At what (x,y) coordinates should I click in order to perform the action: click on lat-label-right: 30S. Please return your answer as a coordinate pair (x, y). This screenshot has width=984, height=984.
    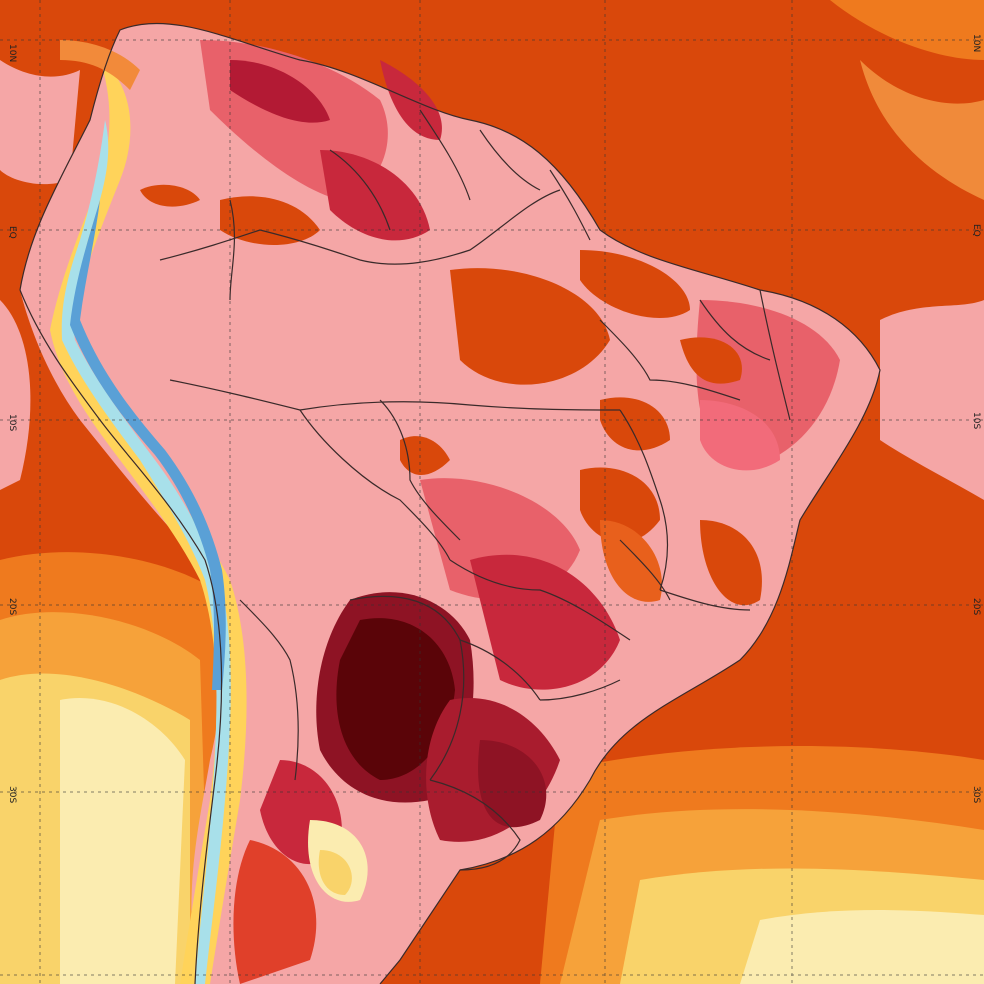
    Looking at the image, I should click on (976, 794).